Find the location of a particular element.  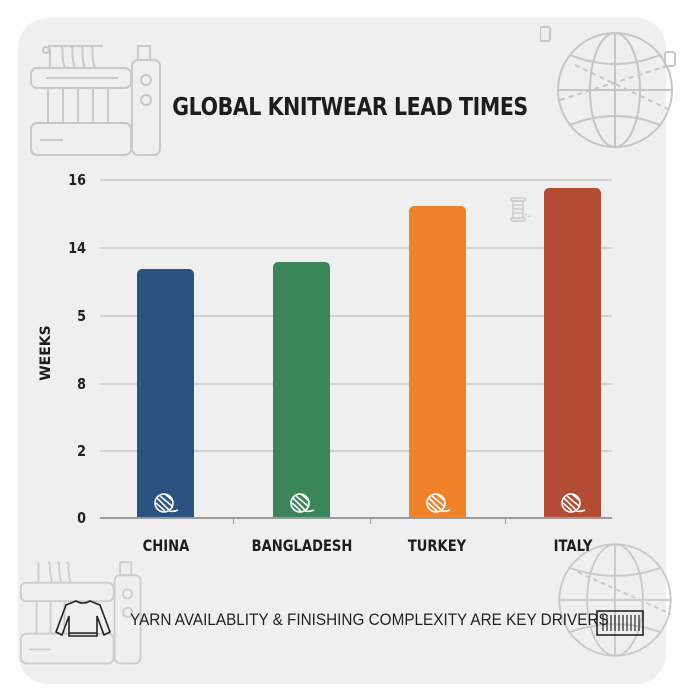

y-tick: 8 is located at coordinates (81, 384).